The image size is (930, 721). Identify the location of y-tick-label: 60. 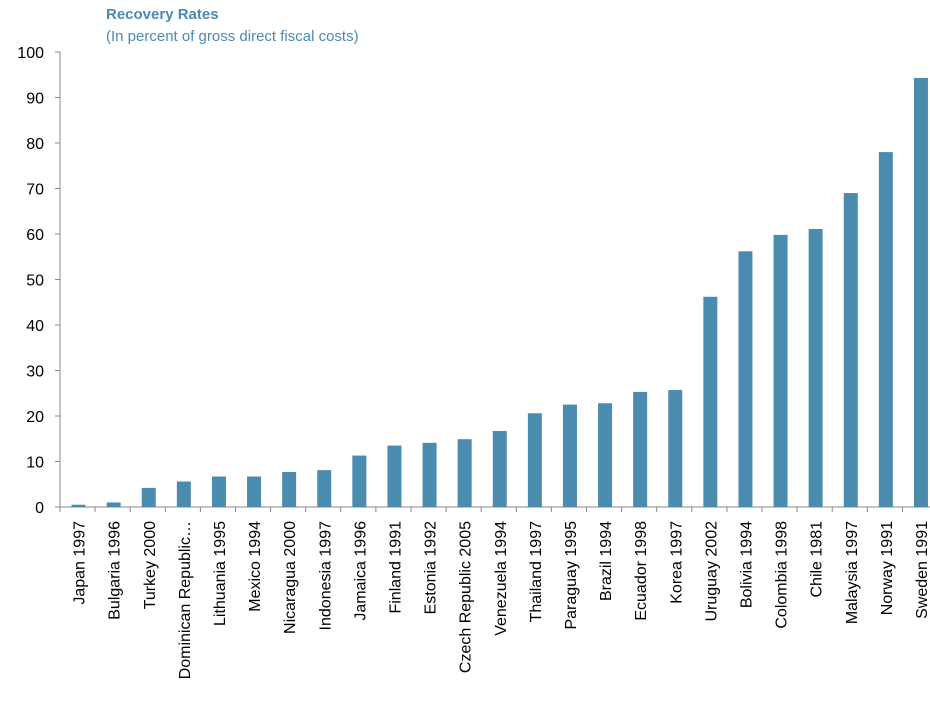
(35, 235).